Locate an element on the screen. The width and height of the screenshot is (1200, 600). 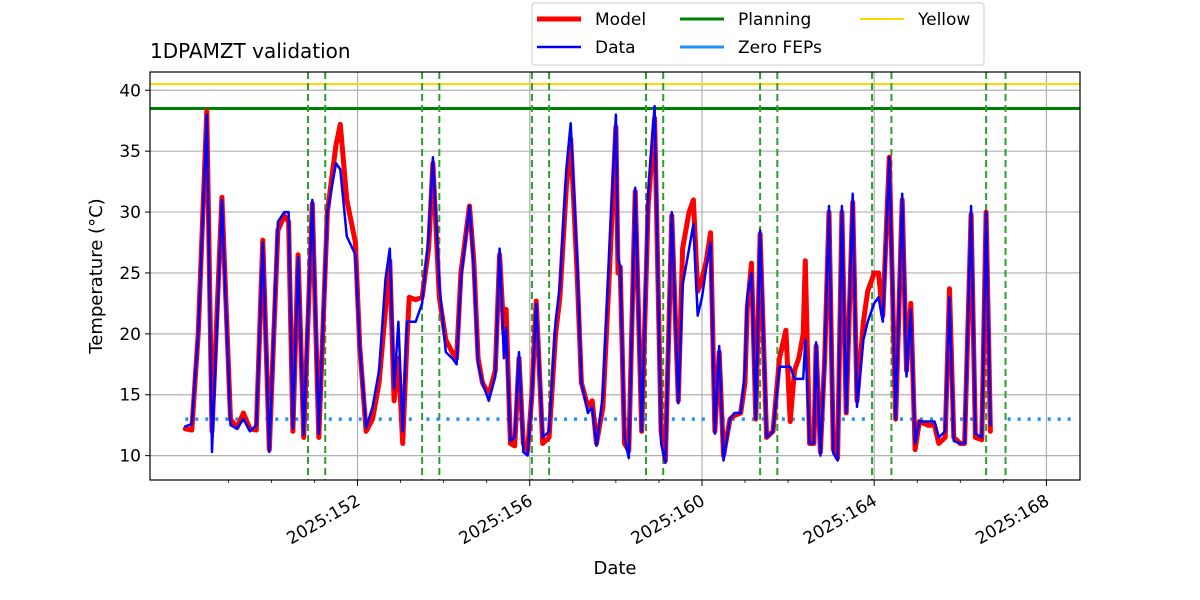
legend-label-model: Model is located at coordinates (620, 20).